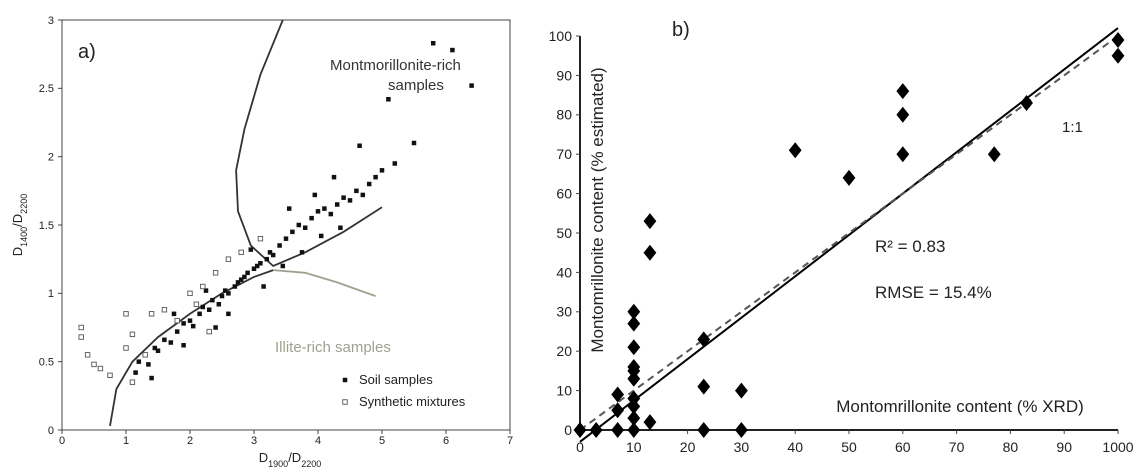 This screenshot has height=475, width=1137. What do you see at coordinates (87, 52) in the screenshot?
I see `annotation: a)` at bounding box center [87, 52].